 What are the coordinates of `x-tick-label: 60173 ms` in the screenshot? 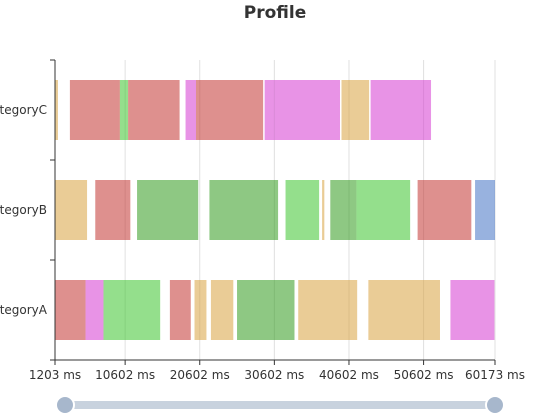 It's located at (495, 375).